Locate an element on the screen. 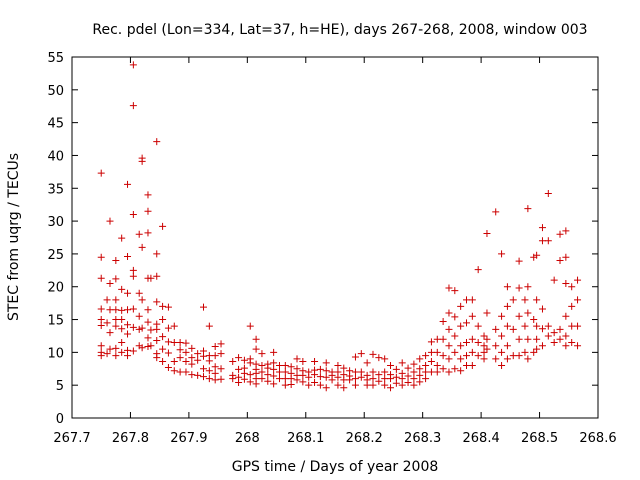 This screenshot has height=480, width=640. y-tick-label: 20 is located at coordinates (55, 288).